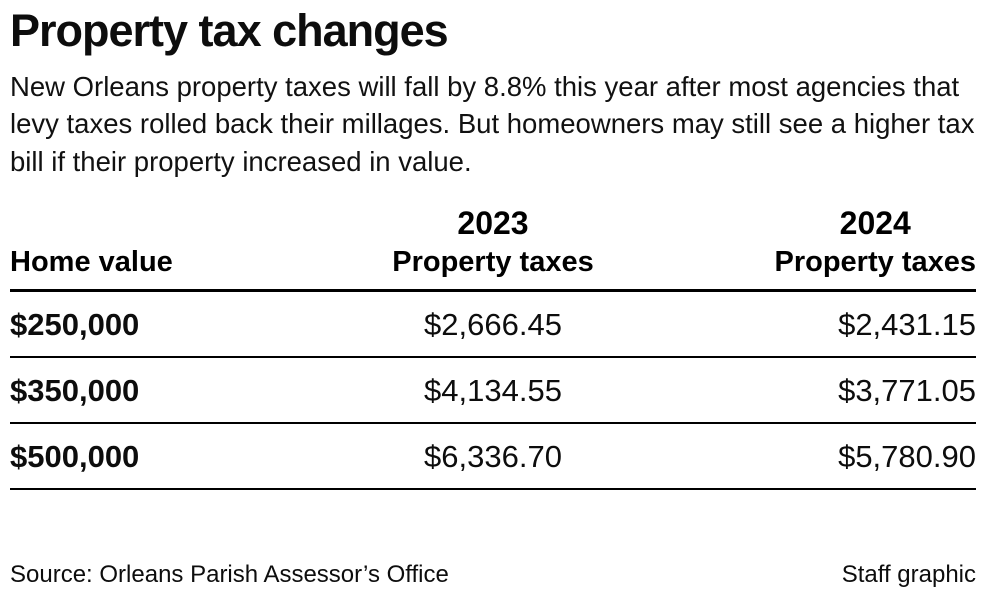  Describe the element at coordinates (875, 222) in the screenshot. I see `year-2024-label: 2024` at that location.